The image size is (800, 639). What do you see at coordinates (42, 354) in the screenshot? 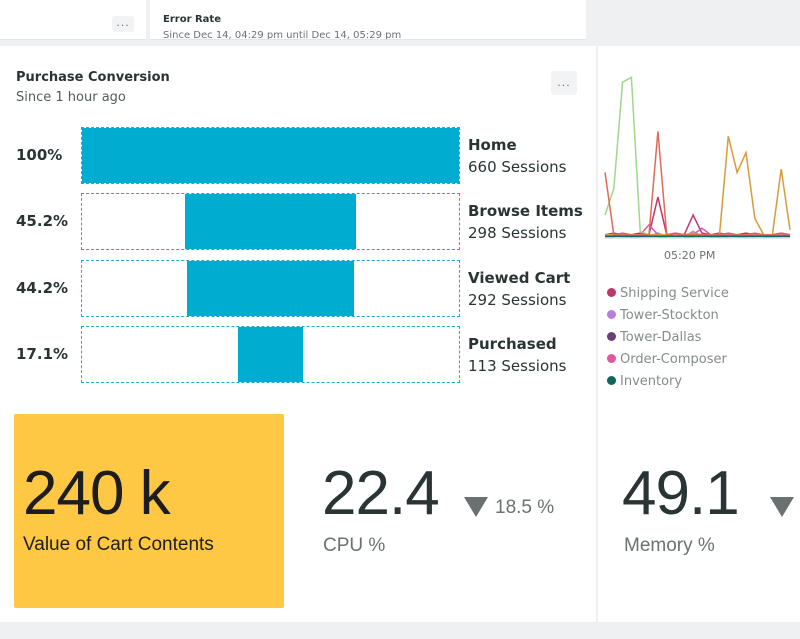
I see `stage-percent: 17.1%` at bounding box center [42, 354].